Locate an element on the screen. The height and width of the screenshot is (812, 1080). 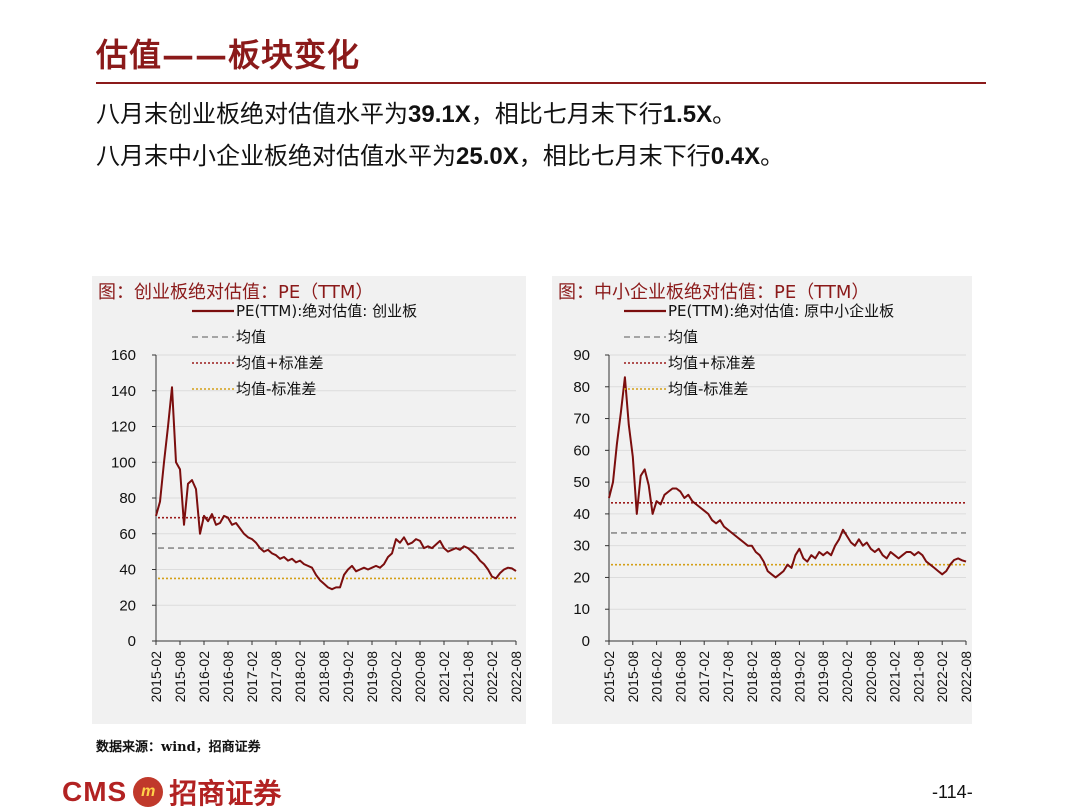
summary-line-1: 八月末创业板绝对估值水平为39.1X，相比七月末下行1.5X。 is located at coordinates (416, 114).